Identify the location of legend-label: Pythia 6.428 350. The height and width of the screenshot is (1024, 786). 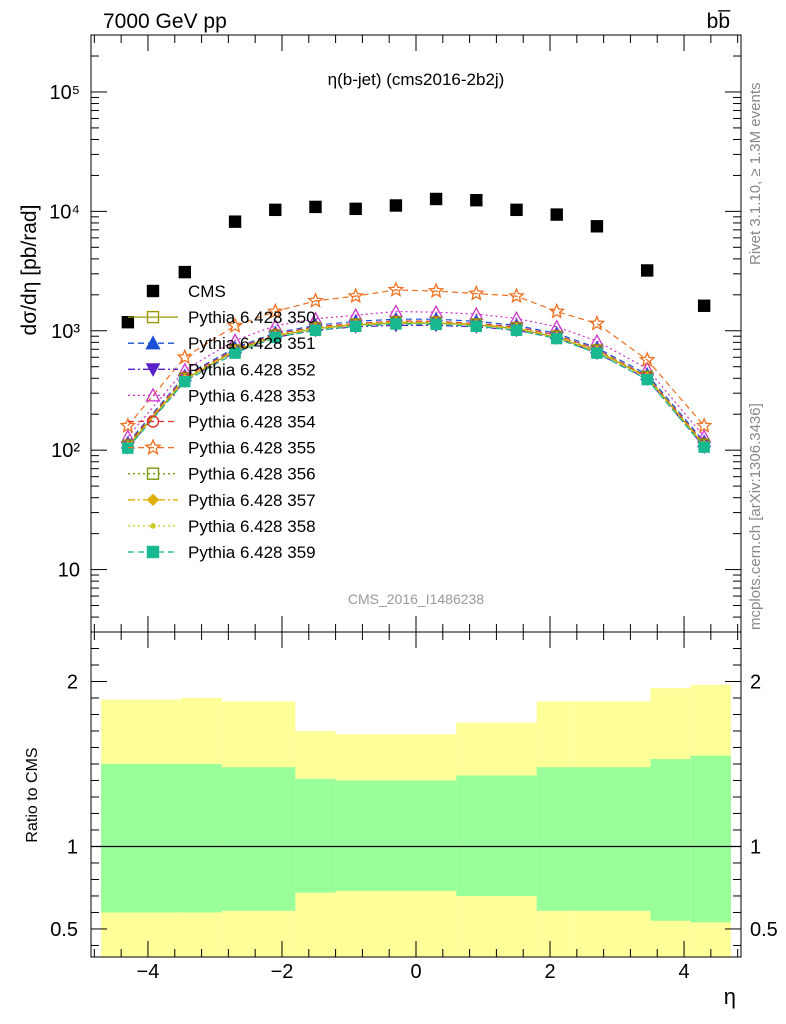
(252, 317).